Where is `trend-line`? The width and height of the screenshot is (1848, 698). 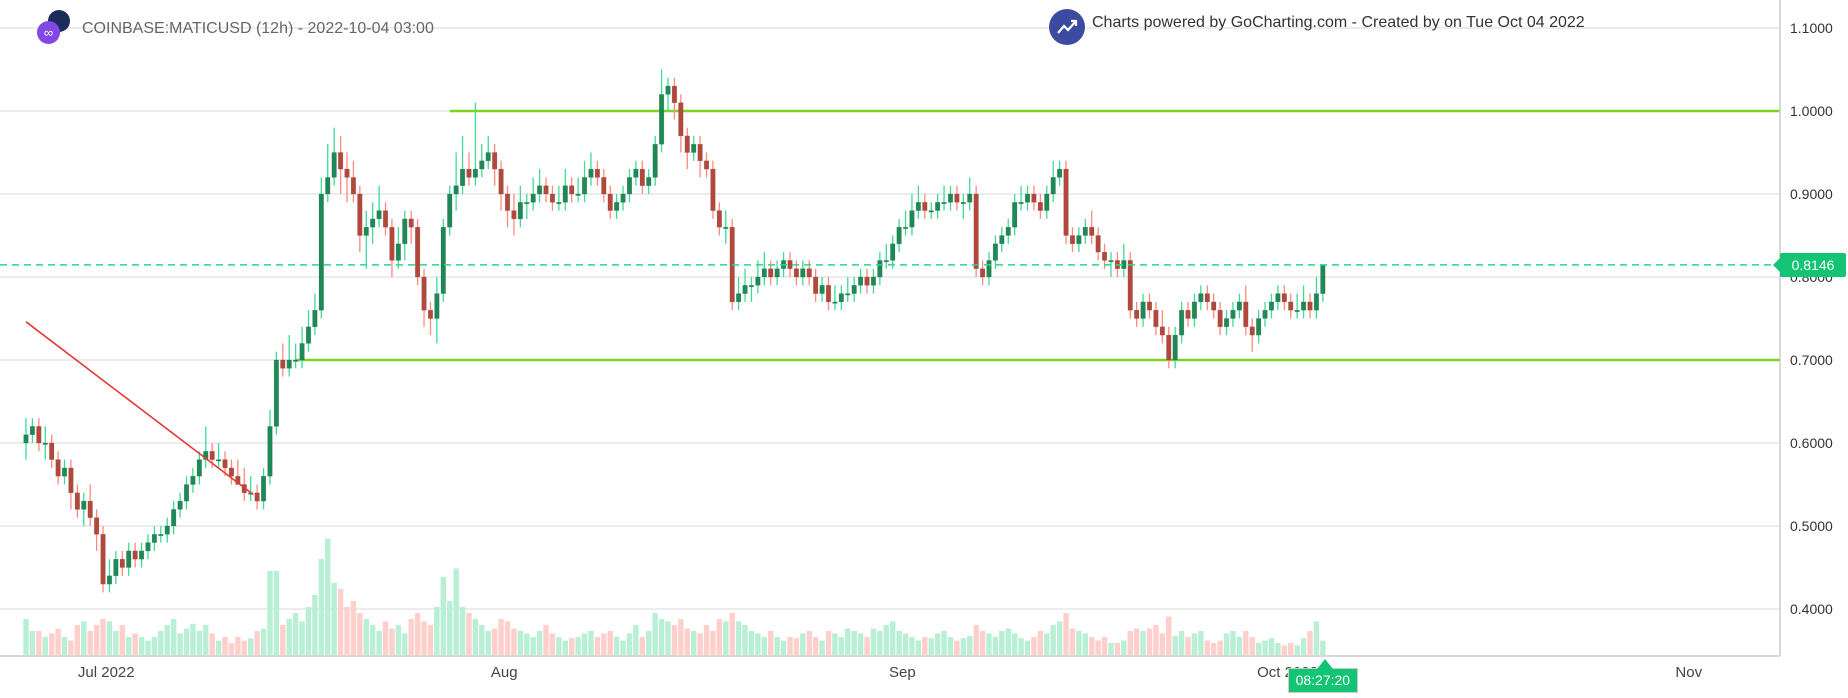
trend-line is located at coordinates (139, 408).